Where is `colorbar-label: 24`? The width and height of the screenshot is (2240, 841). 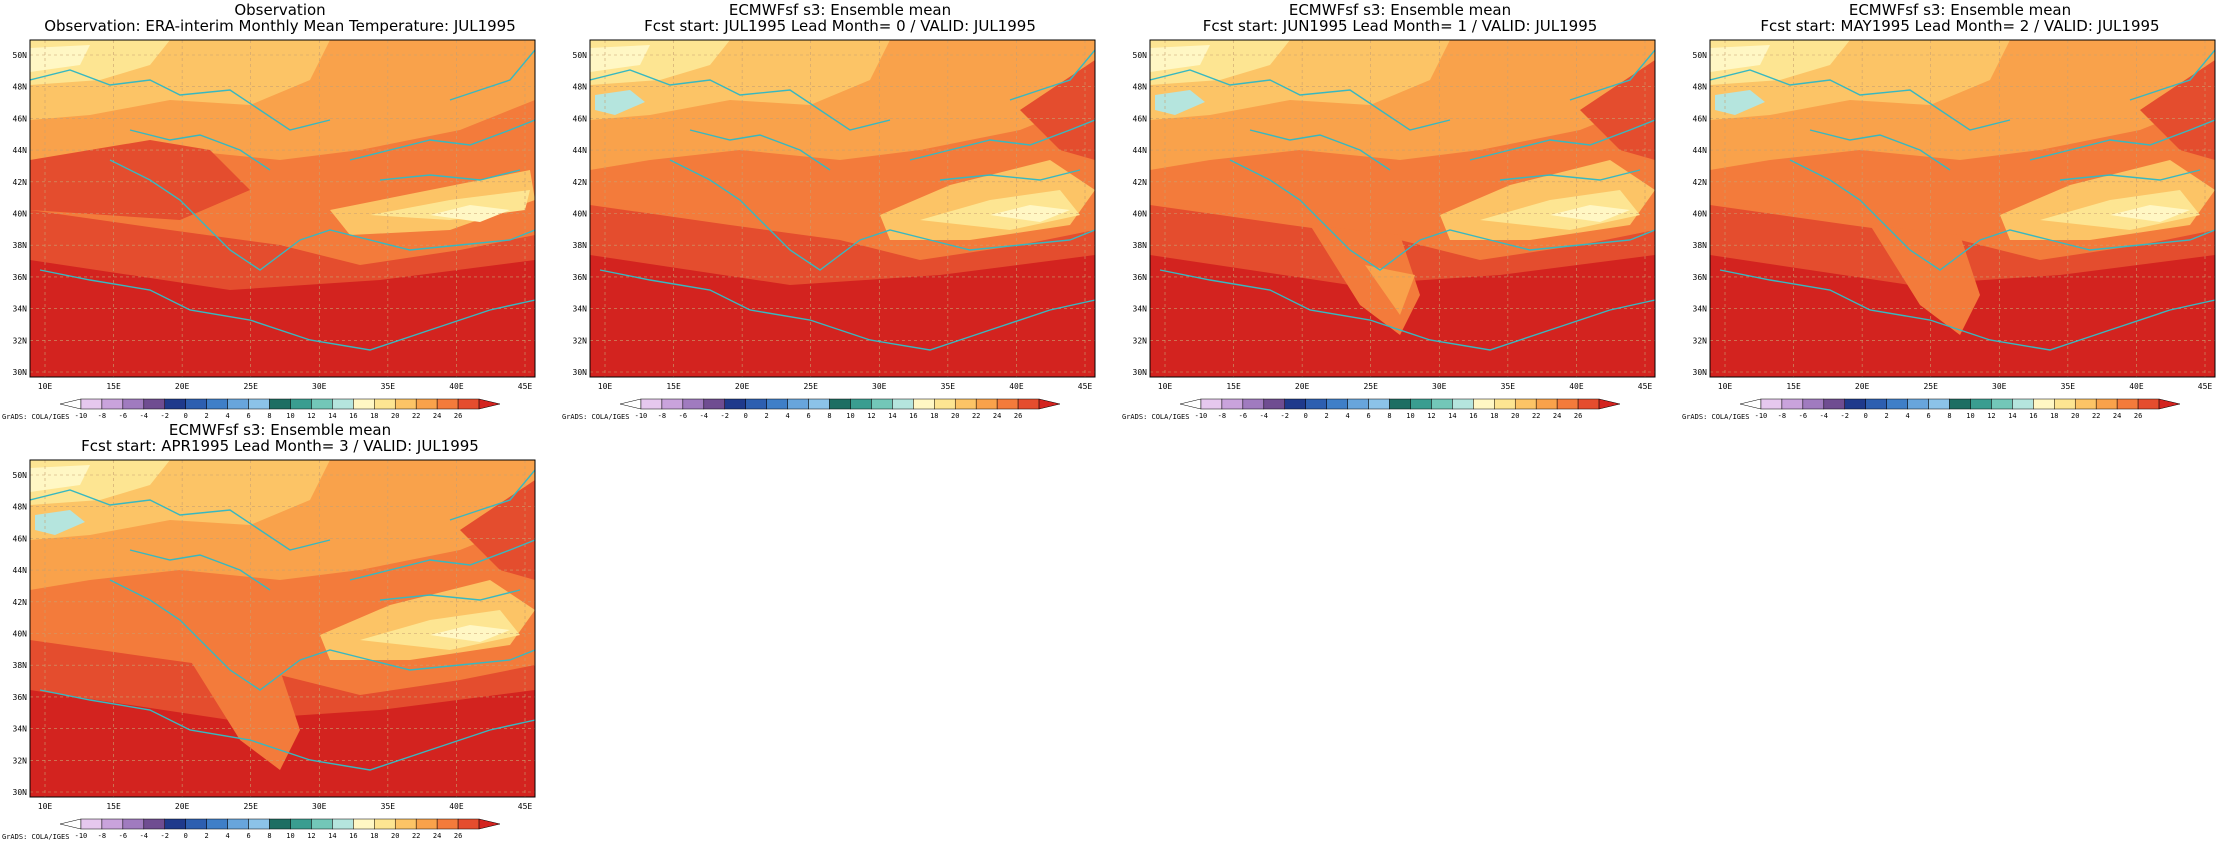 colorbar-label: 24 is located at coordinates (1557, 416).